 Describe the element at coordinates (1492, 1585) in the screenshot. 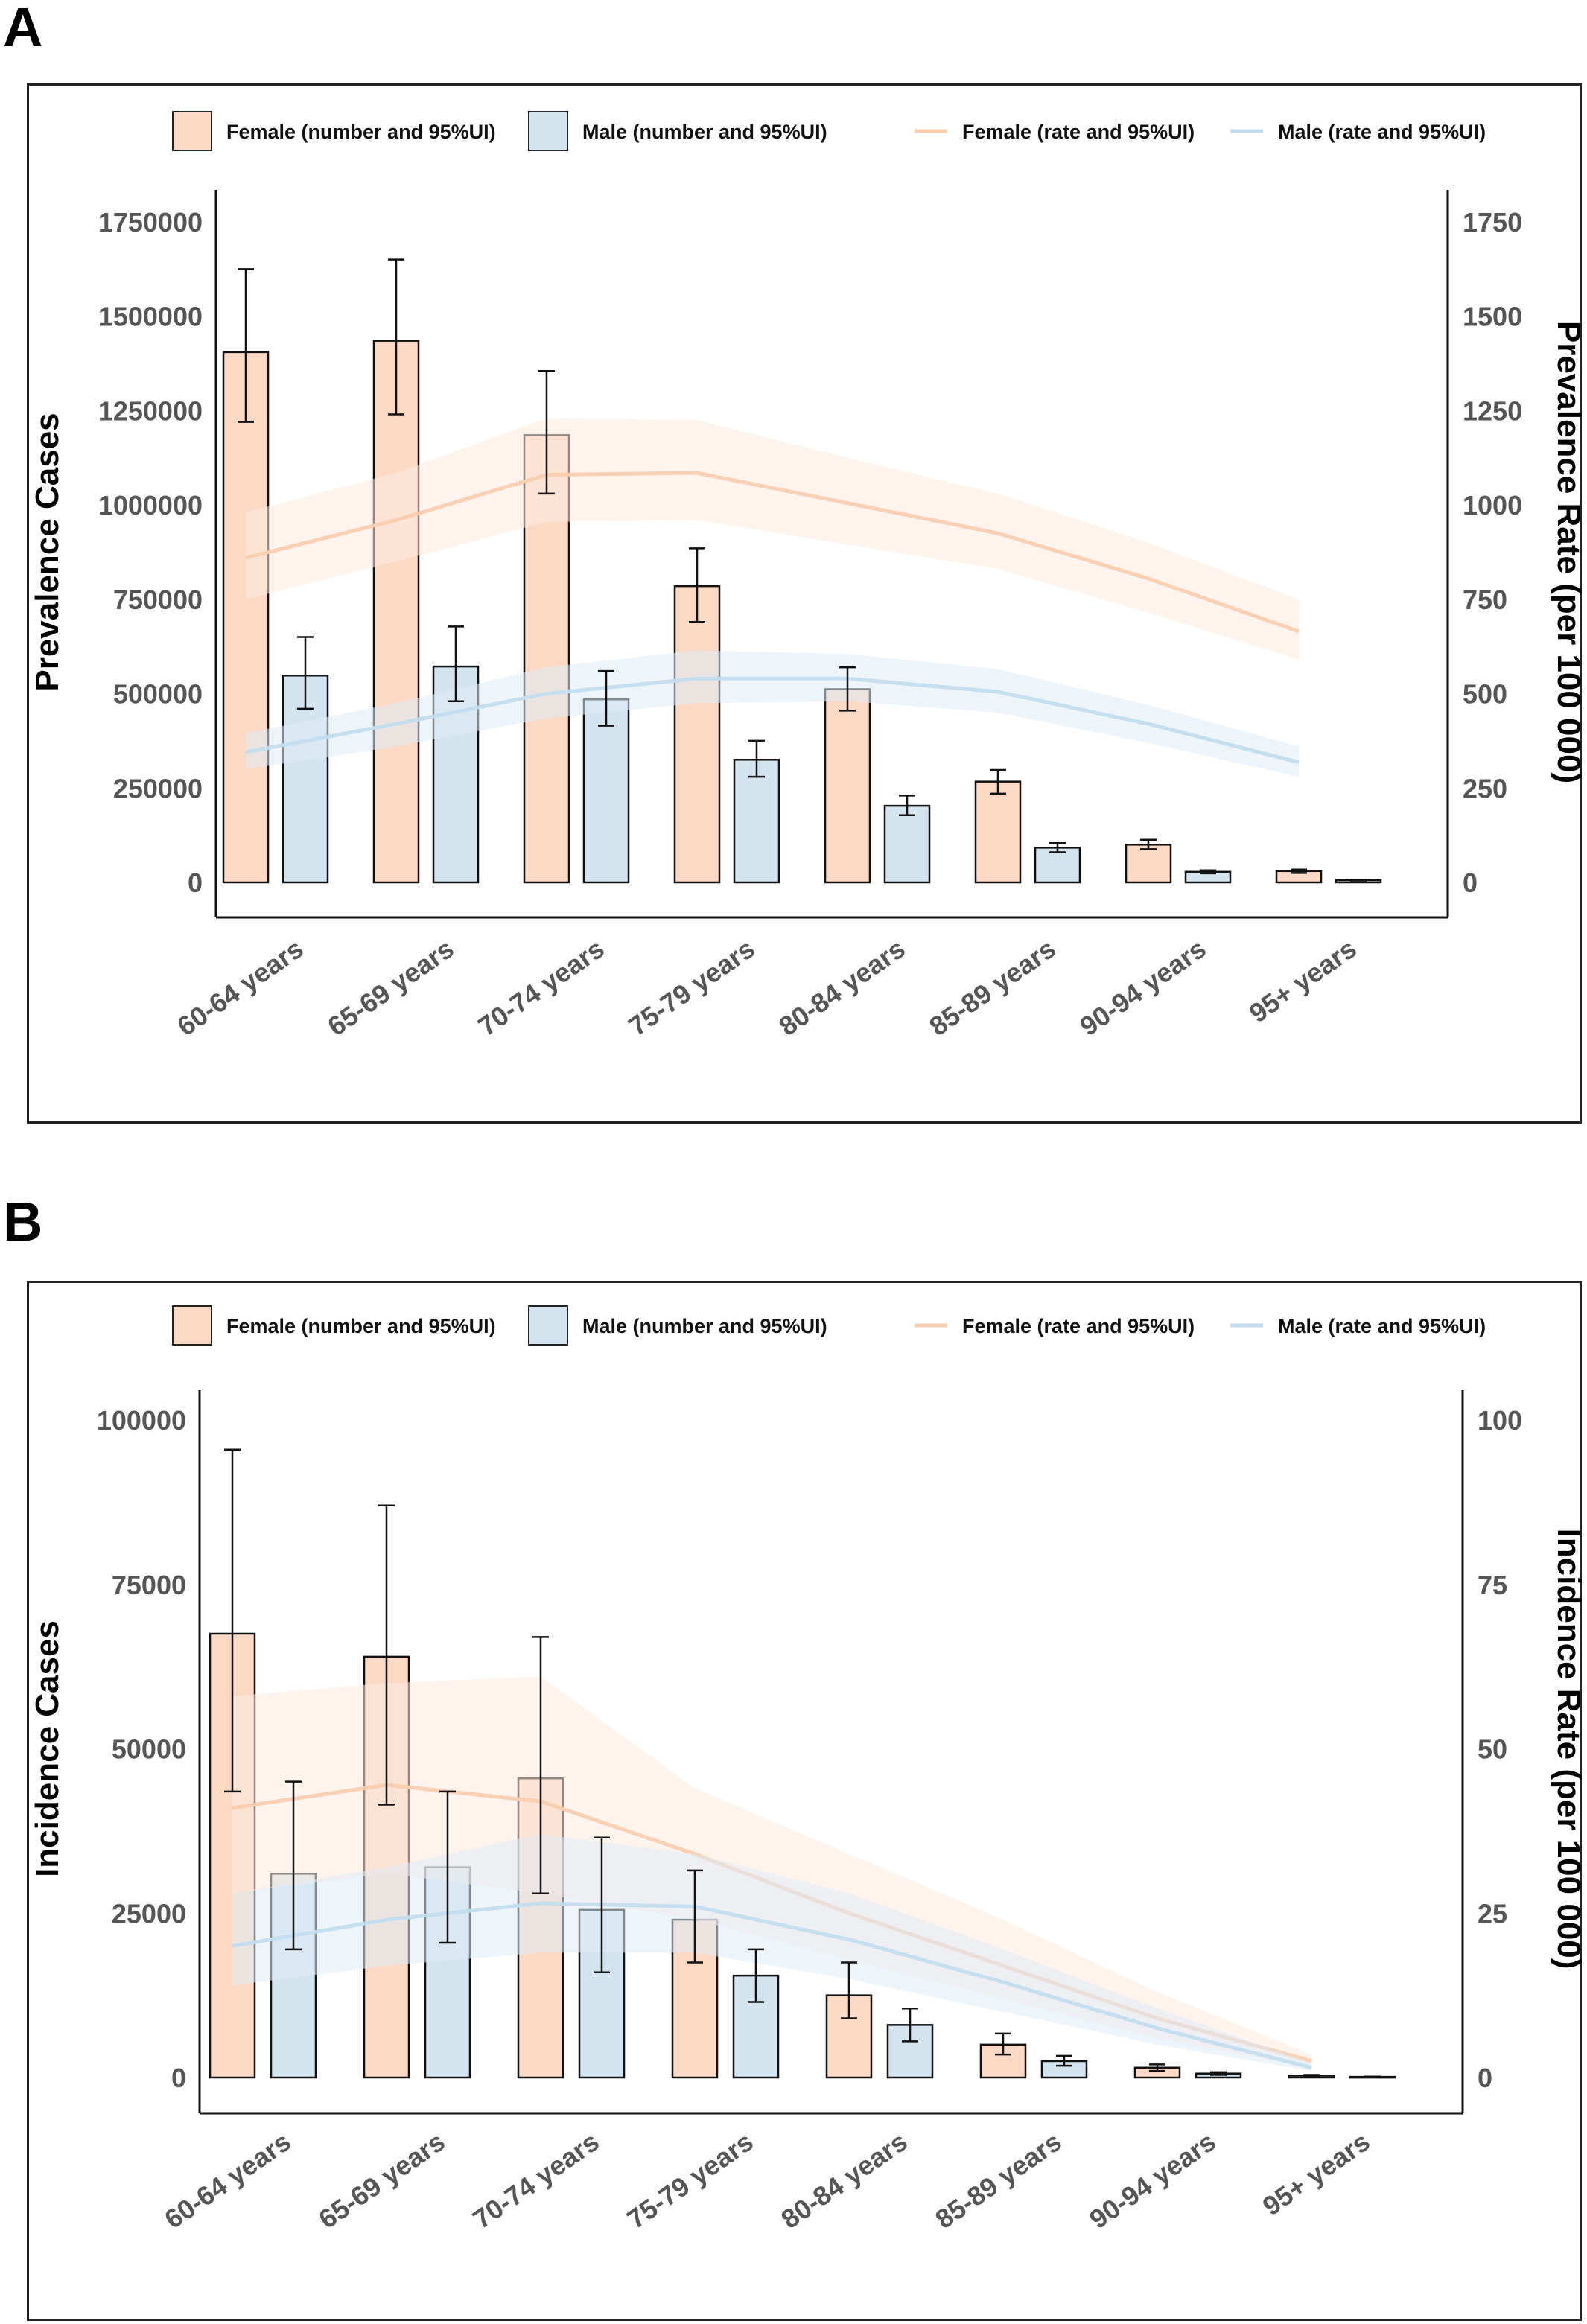

I see `y-tick-right: 75` at that location.